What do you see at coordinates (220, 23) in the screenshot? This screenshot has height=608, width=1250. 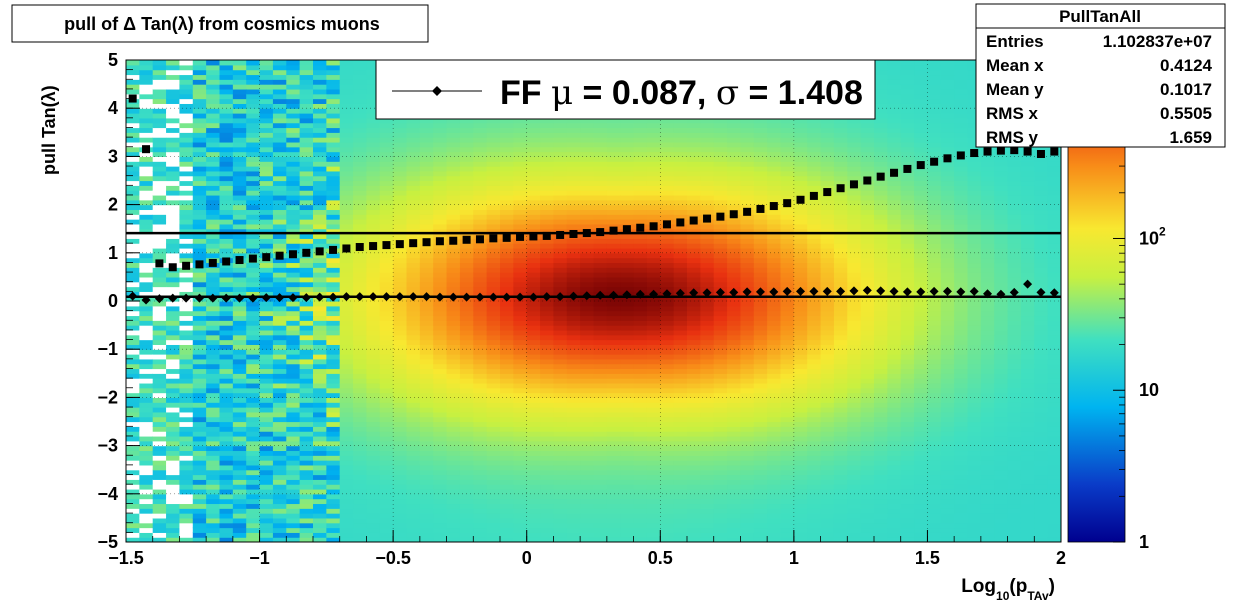 I see `title-box` at bounding box center [220, 23].